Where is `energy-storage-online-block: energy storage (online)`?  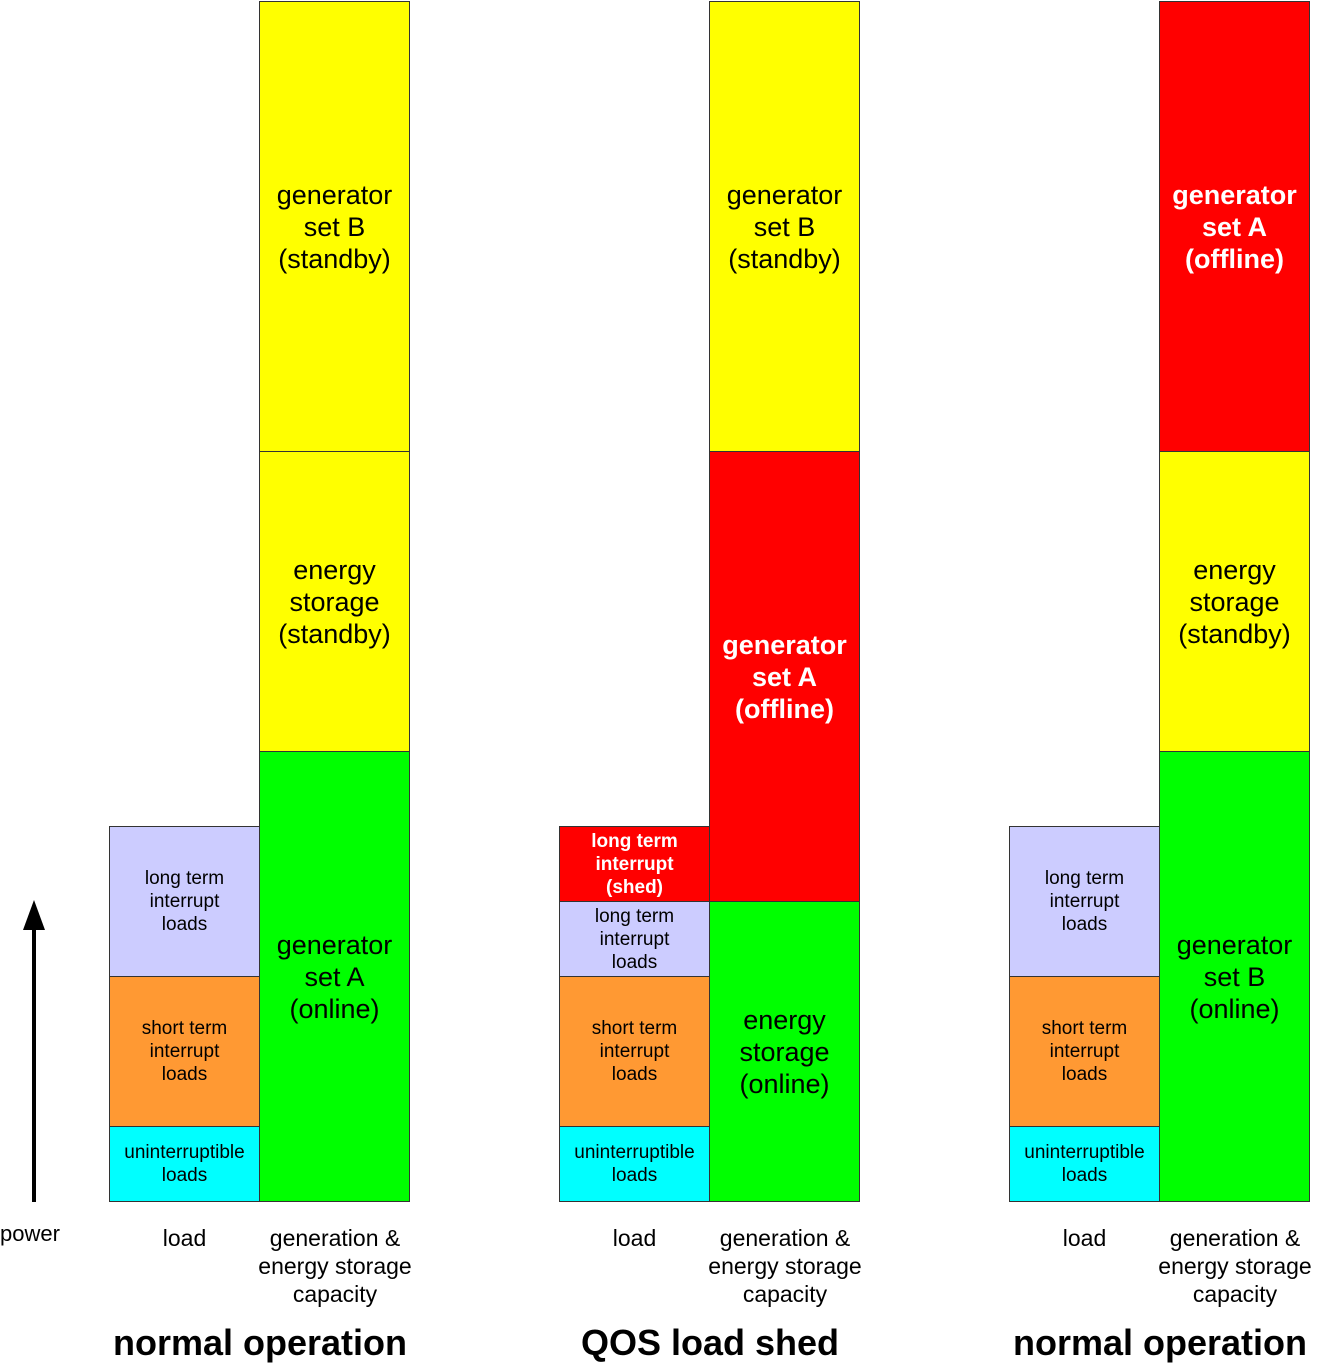 energy-storage-online-block: energy storage (online) is located at coordinates (784, 1051).